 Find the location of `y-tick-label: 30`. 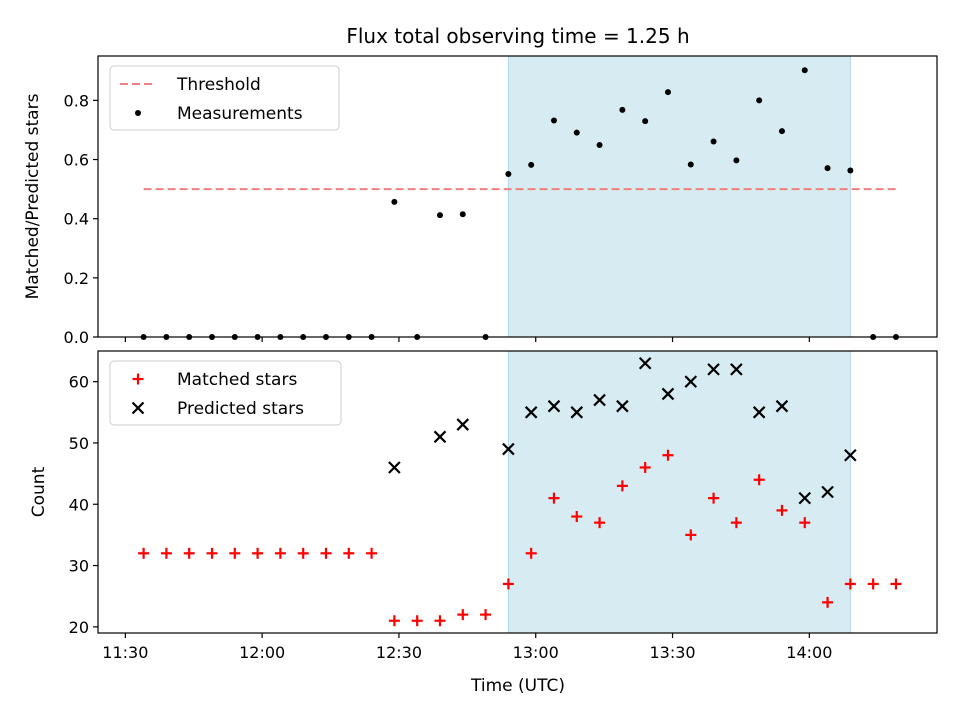

y-tick-label: 30 is located at coordinates (79, 566).